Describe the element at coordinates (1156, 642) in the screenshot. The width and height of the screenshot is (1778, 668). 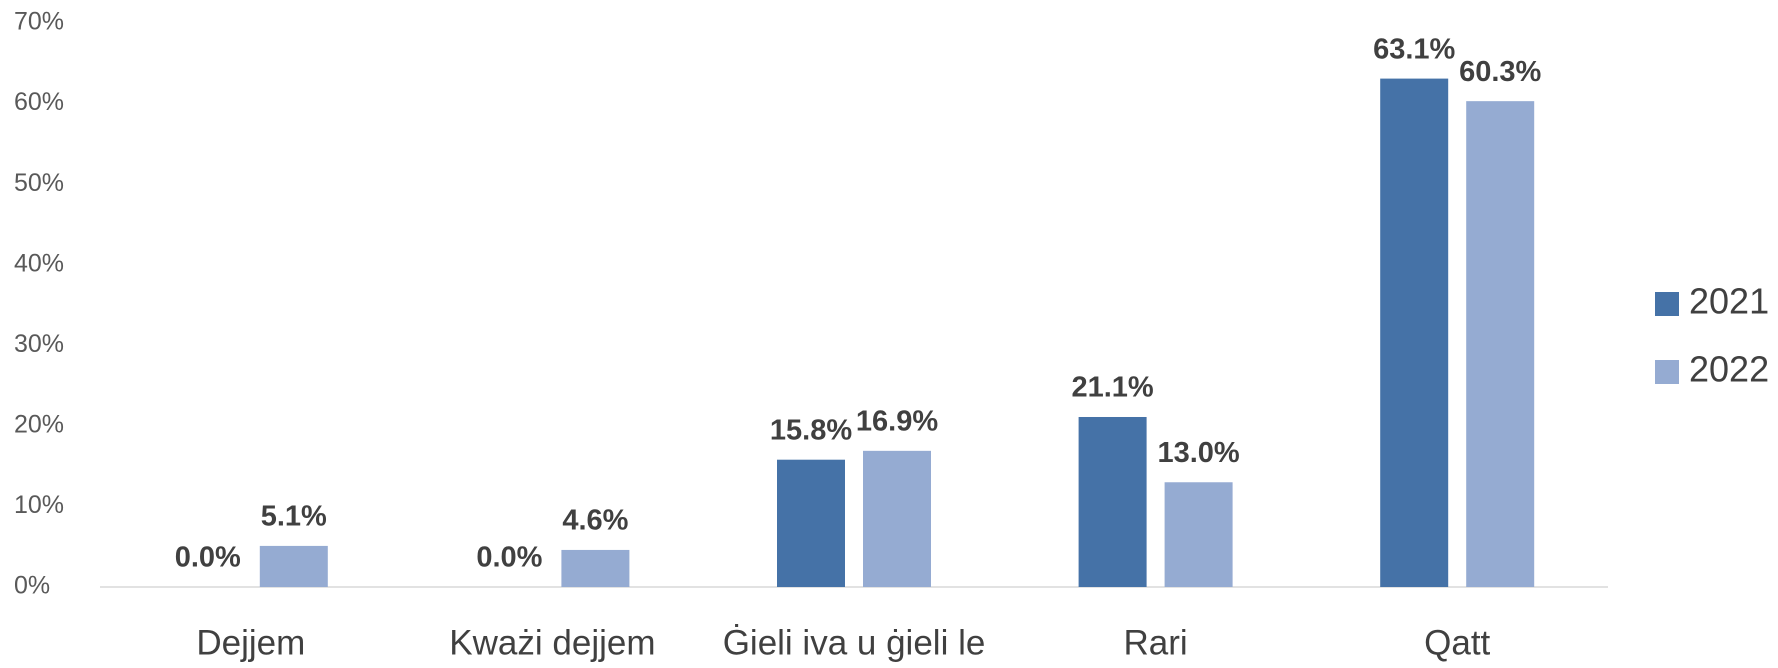
I see `x-tick-label: Rari` at that location.